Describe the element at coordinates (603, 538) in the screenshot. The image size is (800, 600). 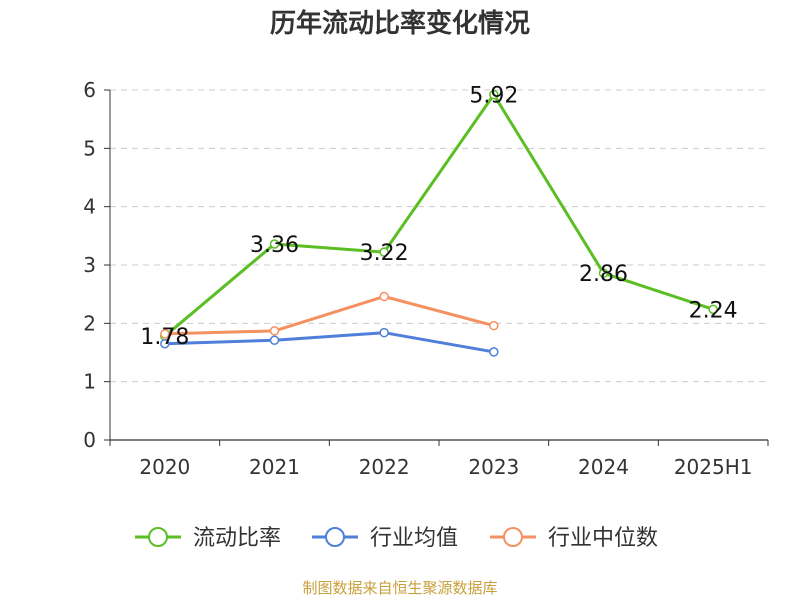
I see `legend-label: 行业中位数` at that location.